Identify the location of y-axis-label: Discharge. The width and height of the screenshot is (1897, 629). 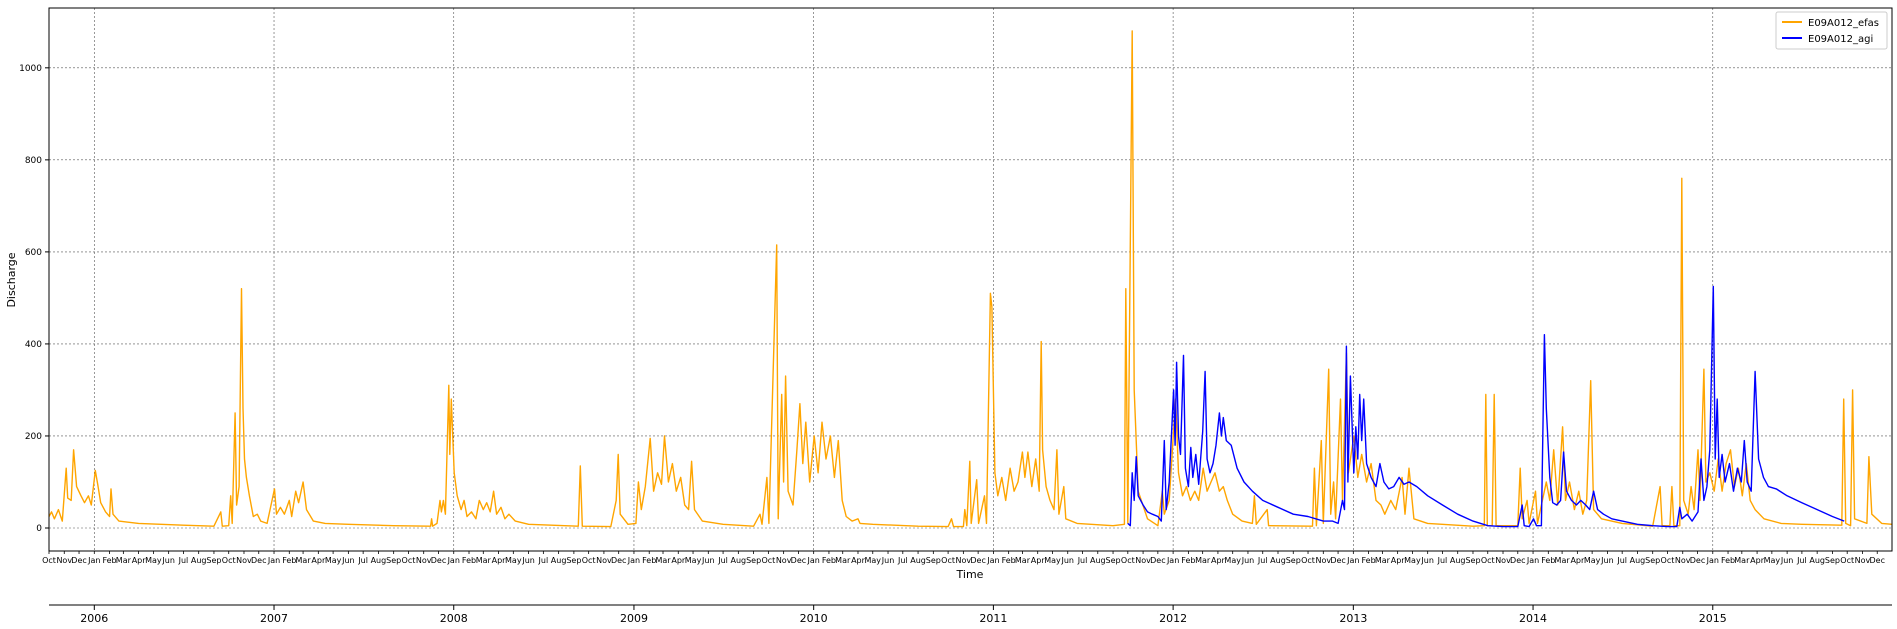
(11, 279).